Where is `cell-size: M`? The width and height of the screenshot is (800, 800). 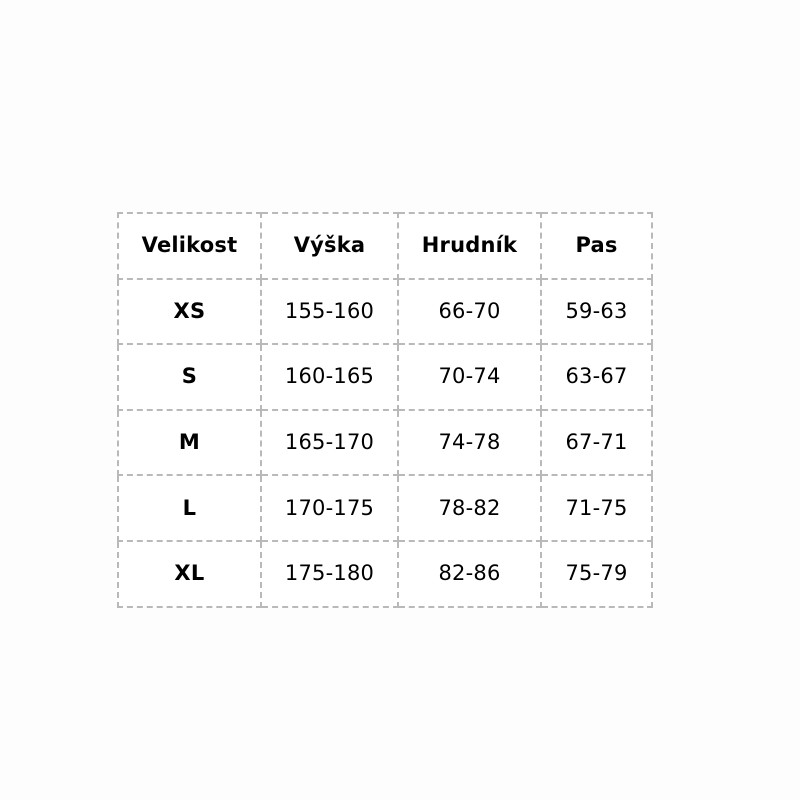
cell-size: M is located at coordinates (189, 442).